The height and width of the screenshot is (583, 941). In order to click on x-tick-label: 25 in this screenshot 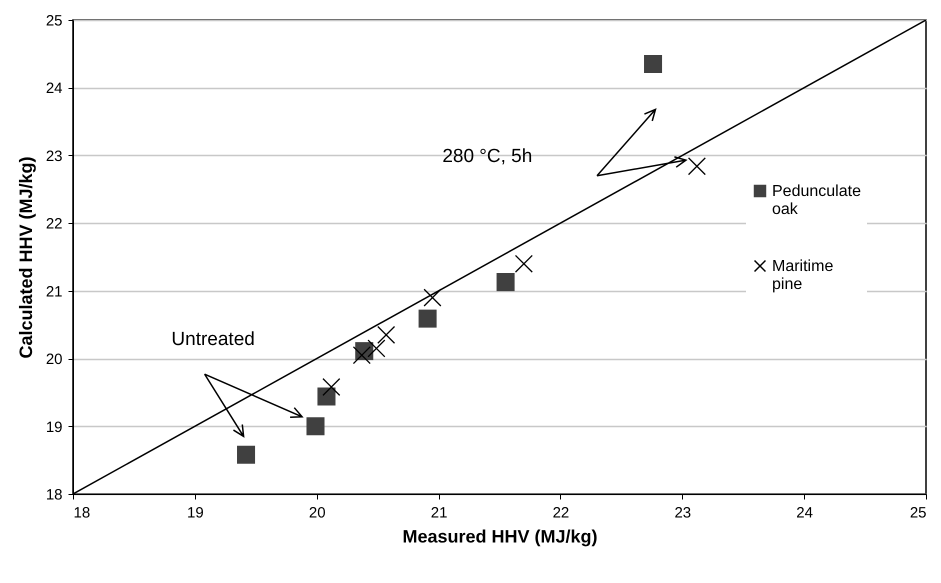, I will do `click(918, 513)`.